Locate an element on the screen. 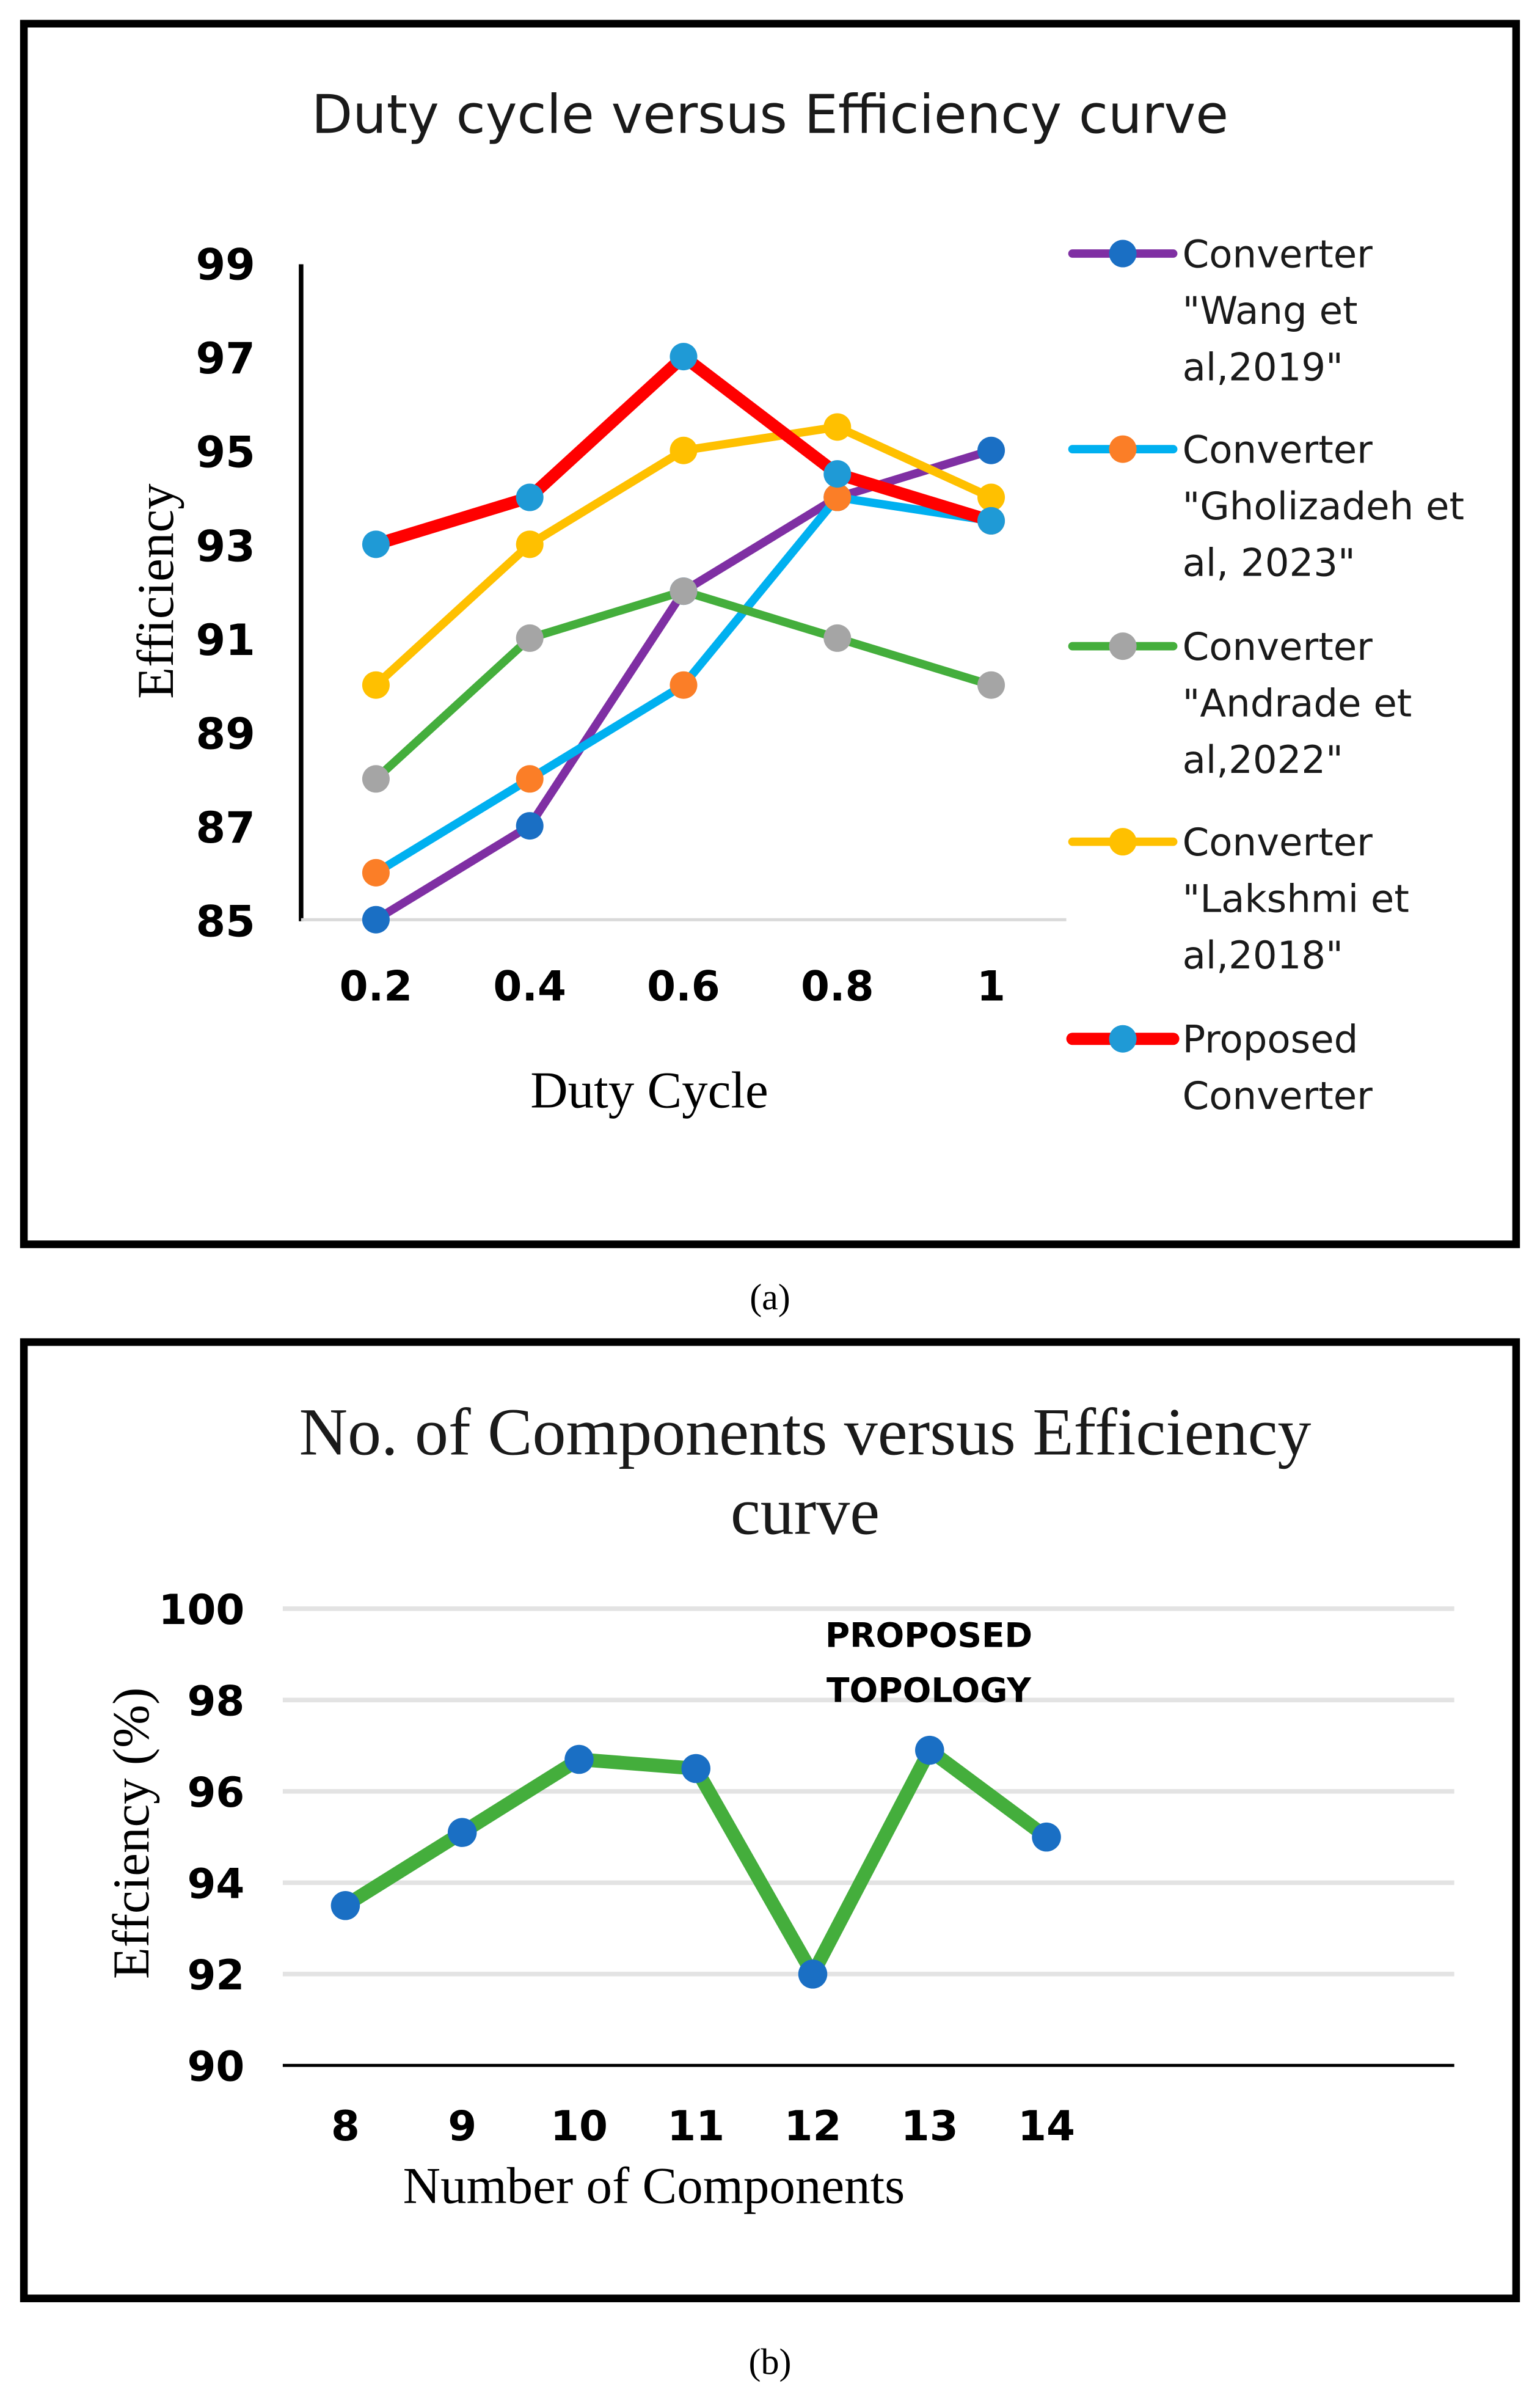 This screenshot has height=2400, width=1540. chart-b-title-line-1: No. of Components versus Efficiency is located at coordinates (805, 1431).